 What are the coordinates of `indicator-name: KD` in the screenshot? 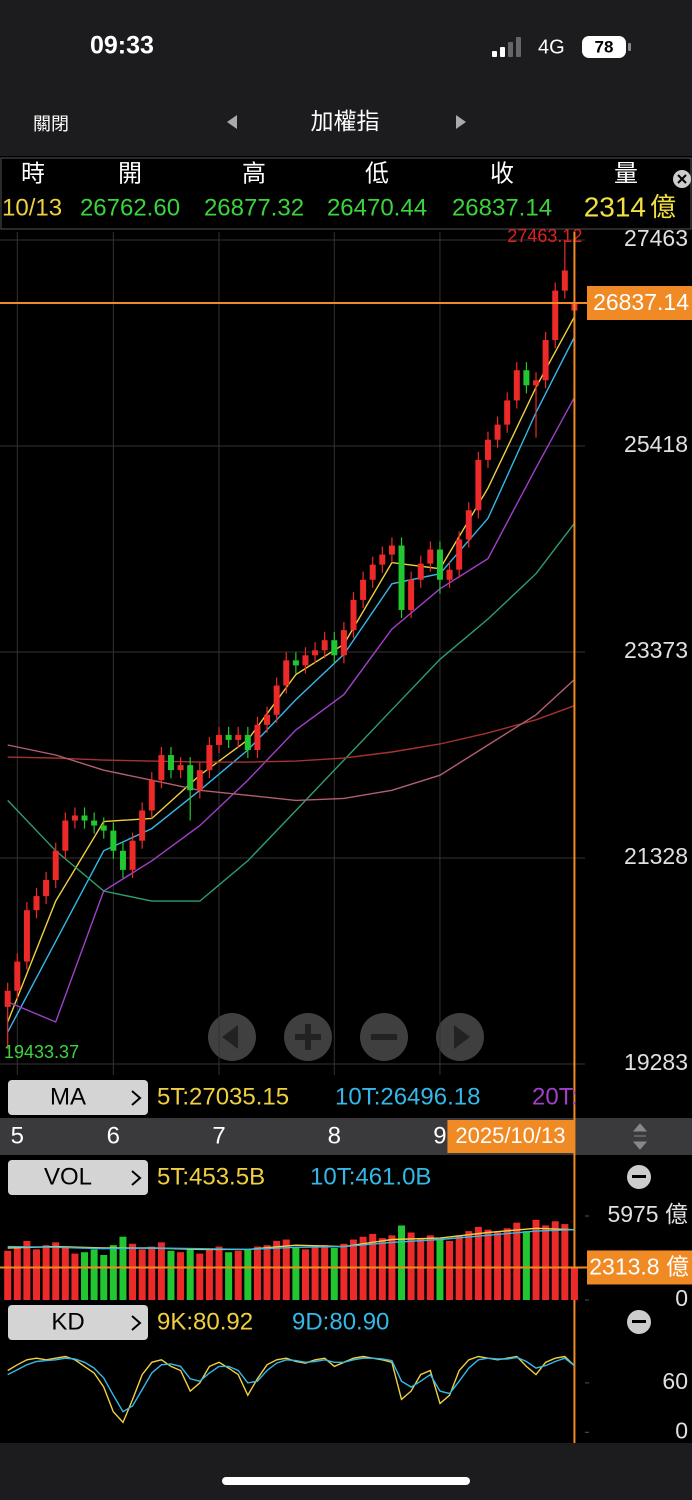 It's located at (67, 1321).